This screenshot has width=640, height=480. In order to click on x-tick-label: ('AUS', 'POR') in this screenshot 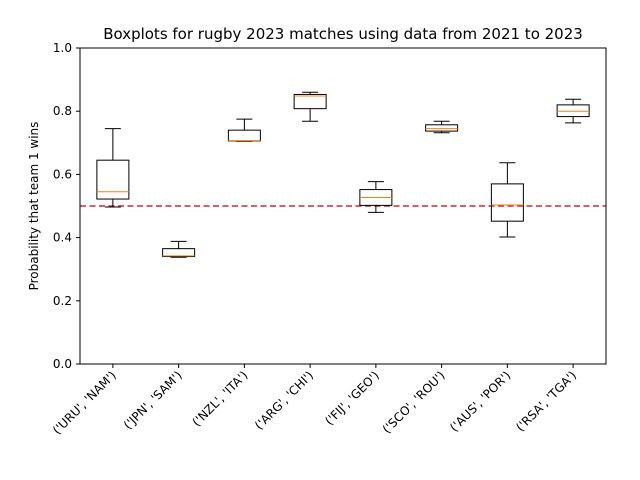, I will do `click(480, 401)`.